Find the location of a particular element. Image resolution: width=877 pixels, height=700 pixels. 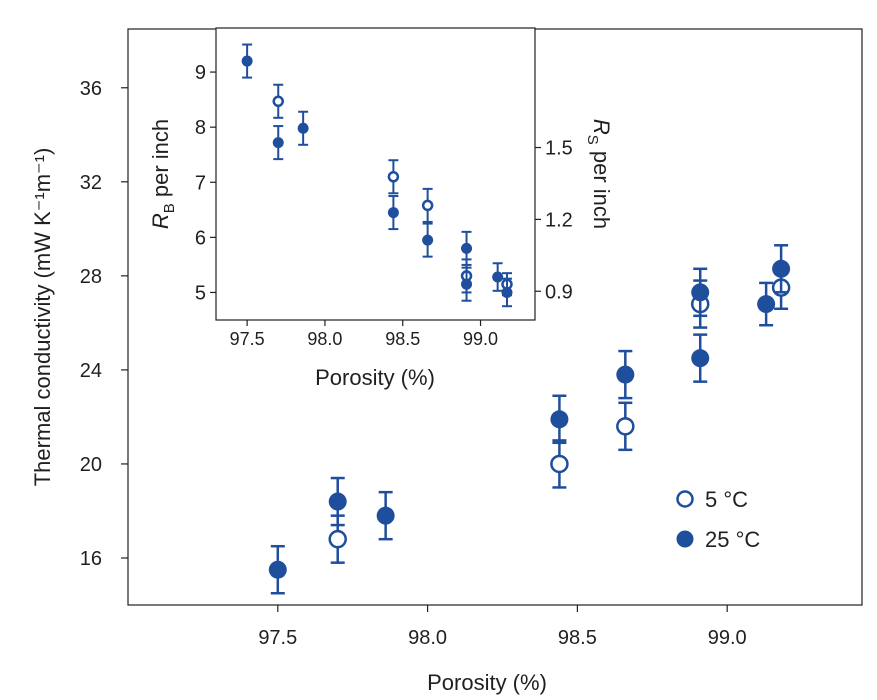

main-x-axis-label: Porosity (%) is located at coordinates (487, 682).